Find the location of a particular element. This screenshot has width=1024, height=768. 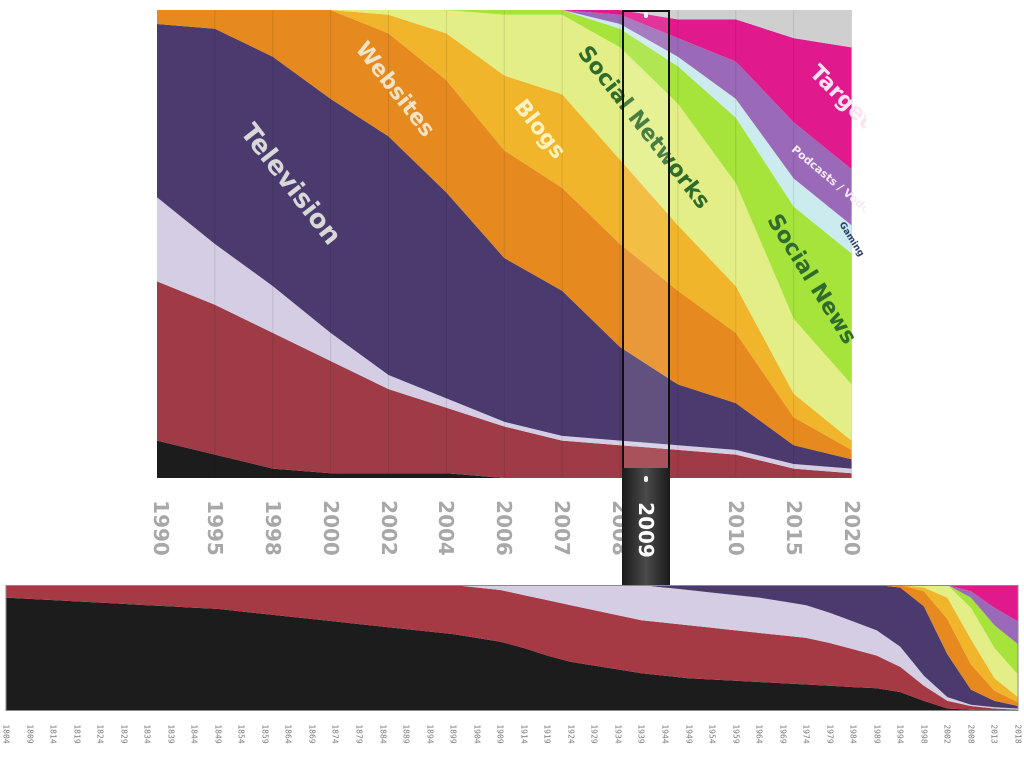

overview-year-tick: 1979 is located at coordinates (830, 734).